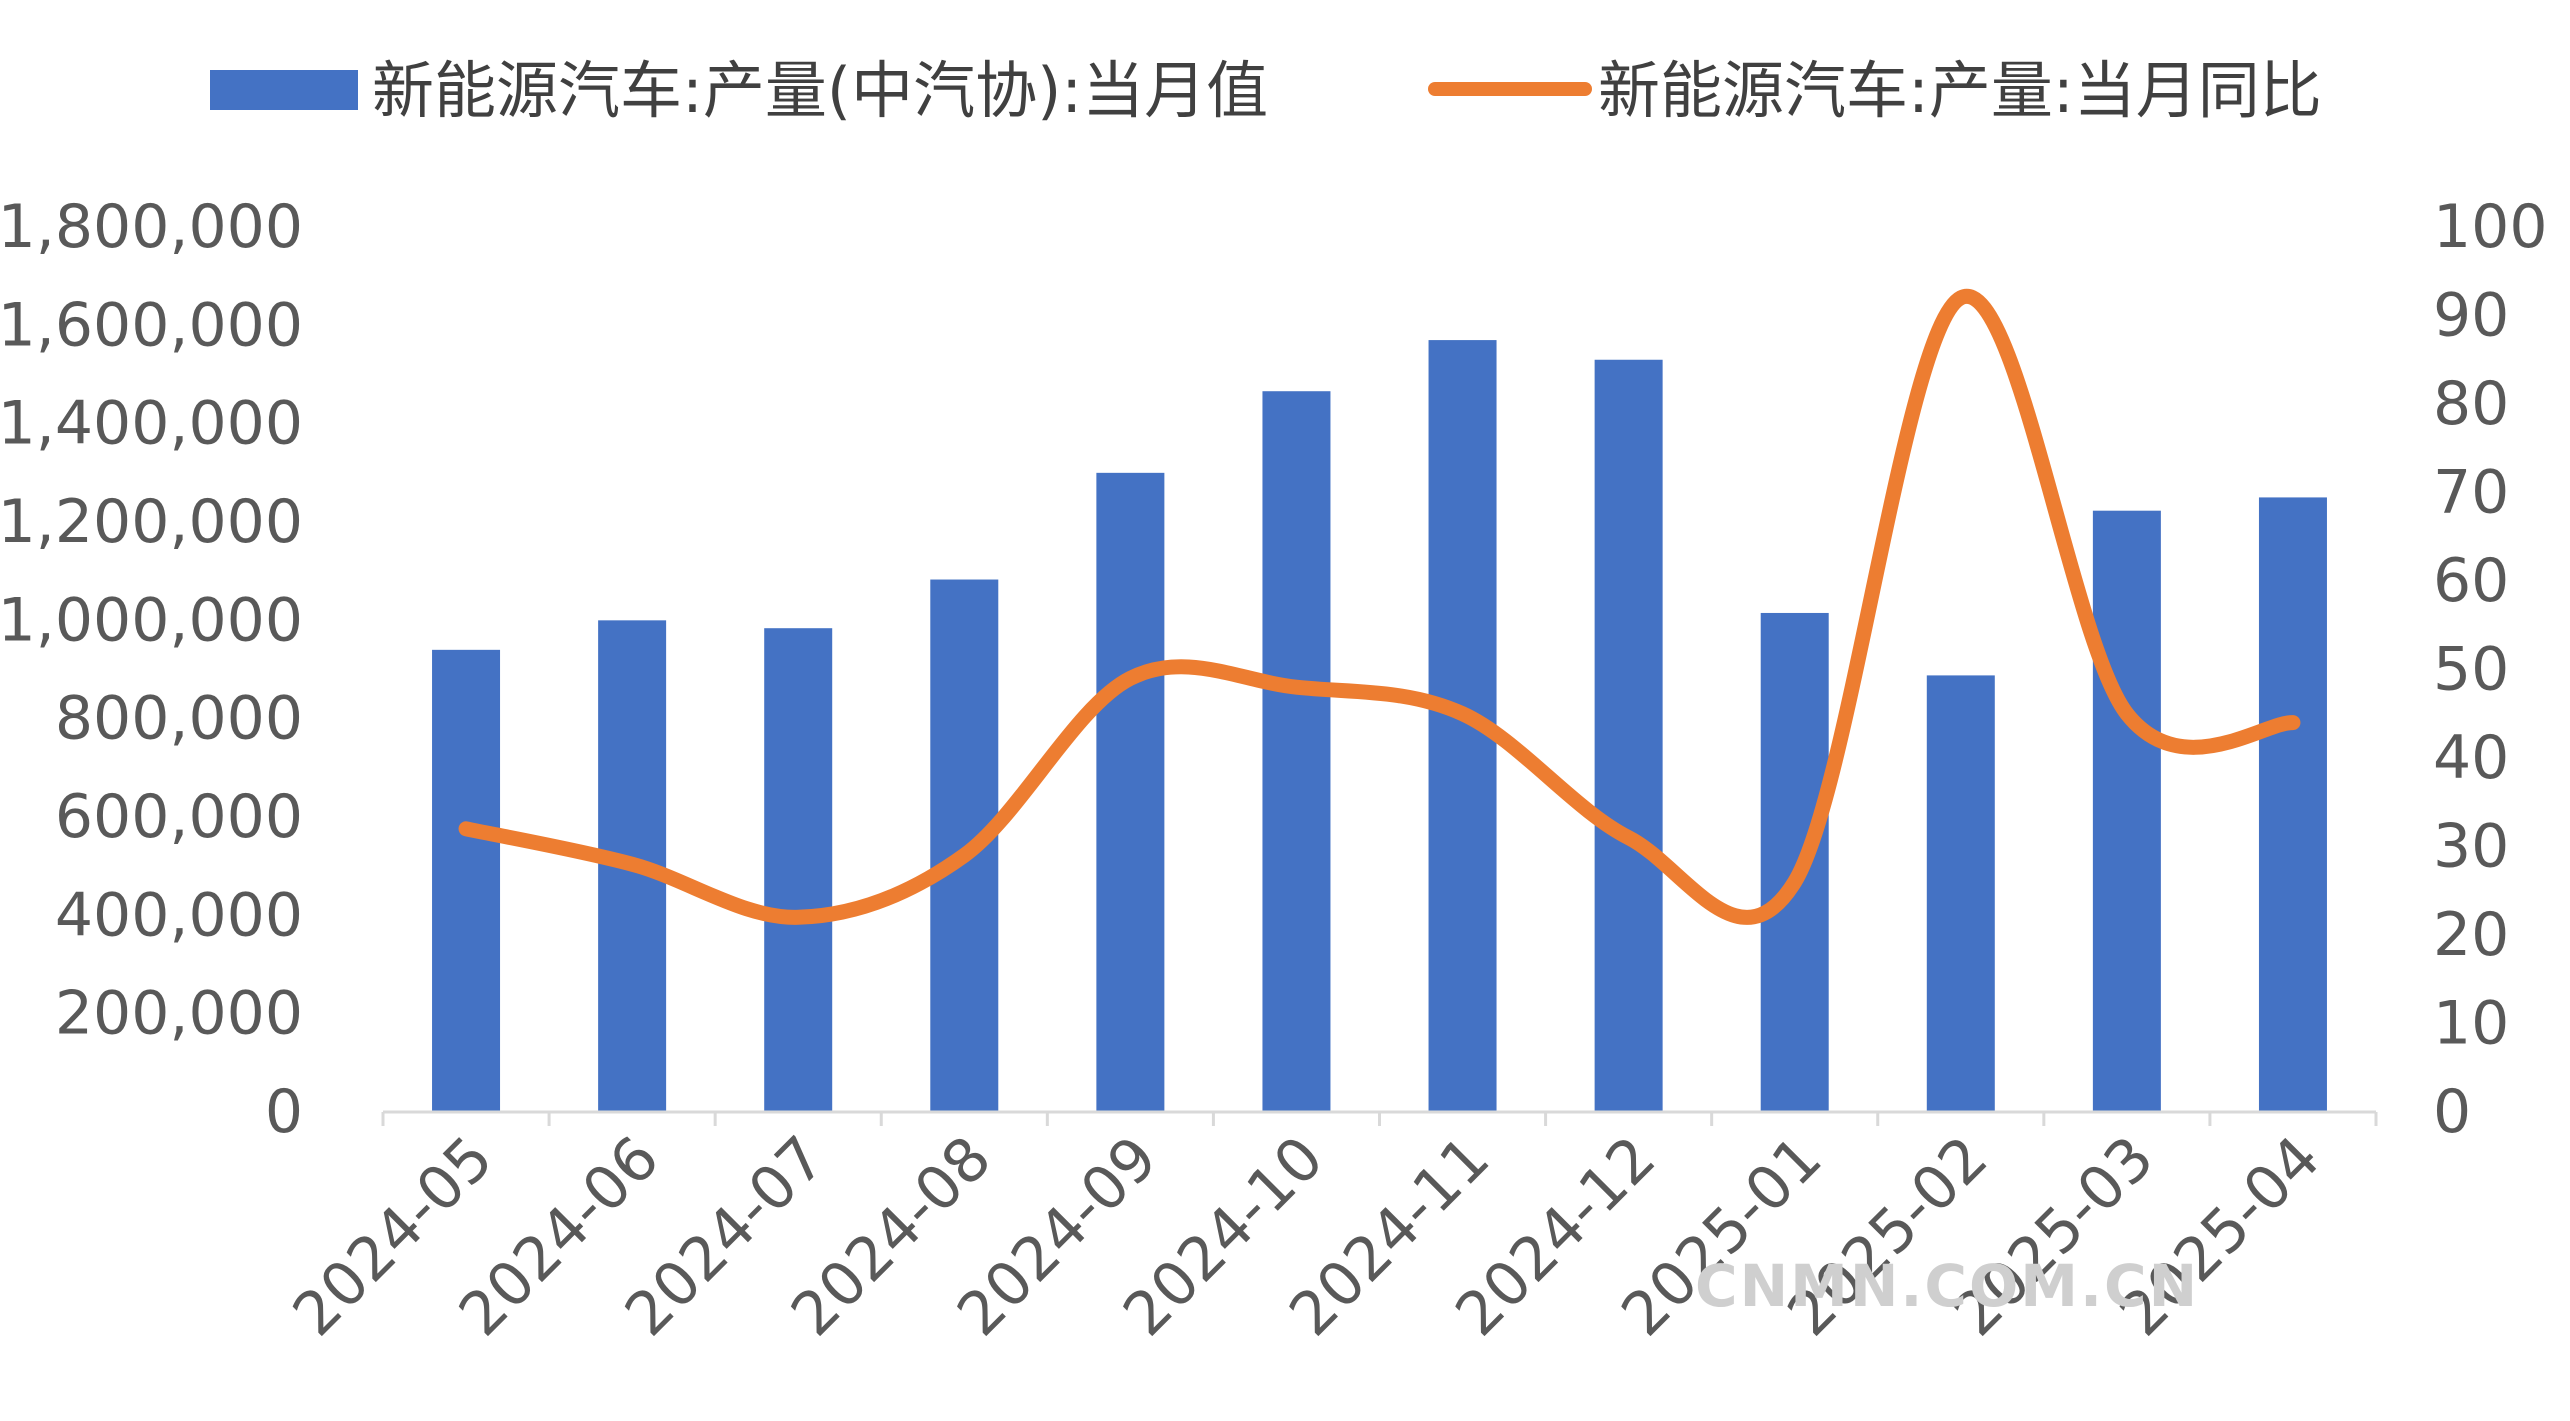 This screenshot has width=2570, height=1421. I want to click on right-axis-tick-label: 70, so click(2471, 493).